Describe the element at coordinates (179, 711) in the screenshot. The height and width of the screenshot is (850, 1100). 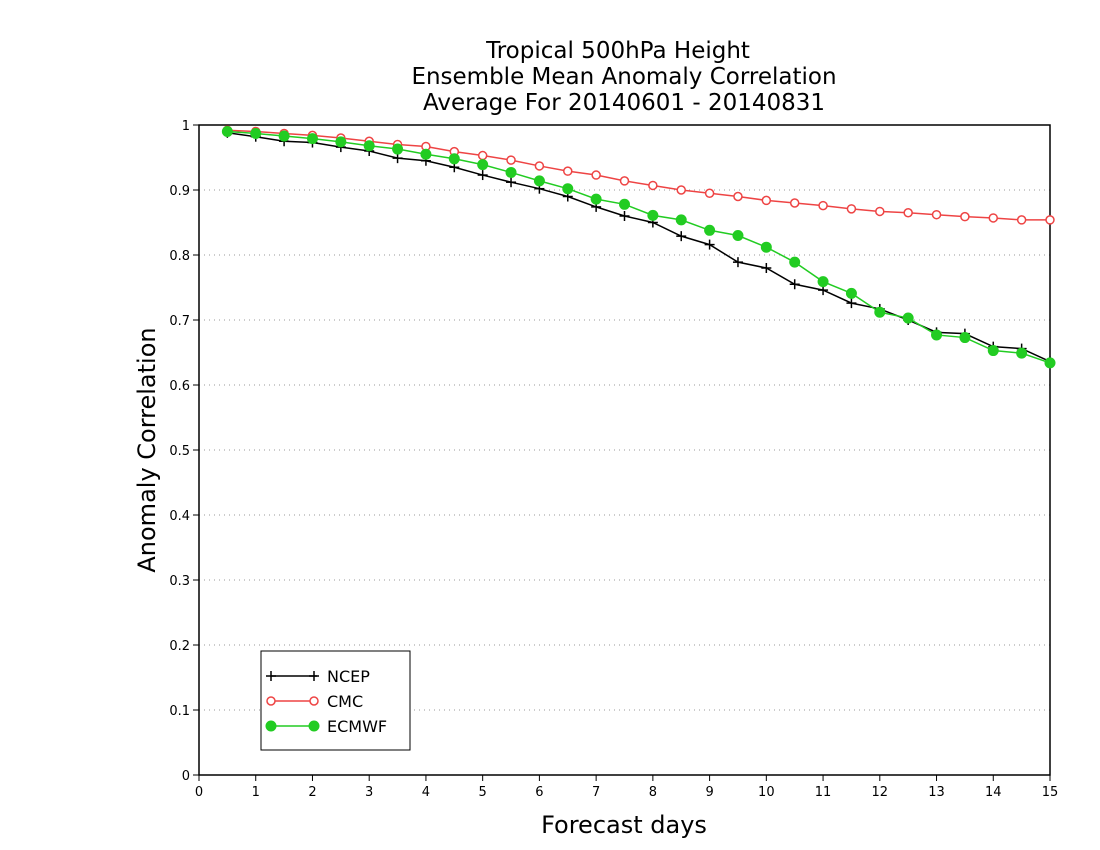
I see `y-tick-label-1: 0.1` at that location.